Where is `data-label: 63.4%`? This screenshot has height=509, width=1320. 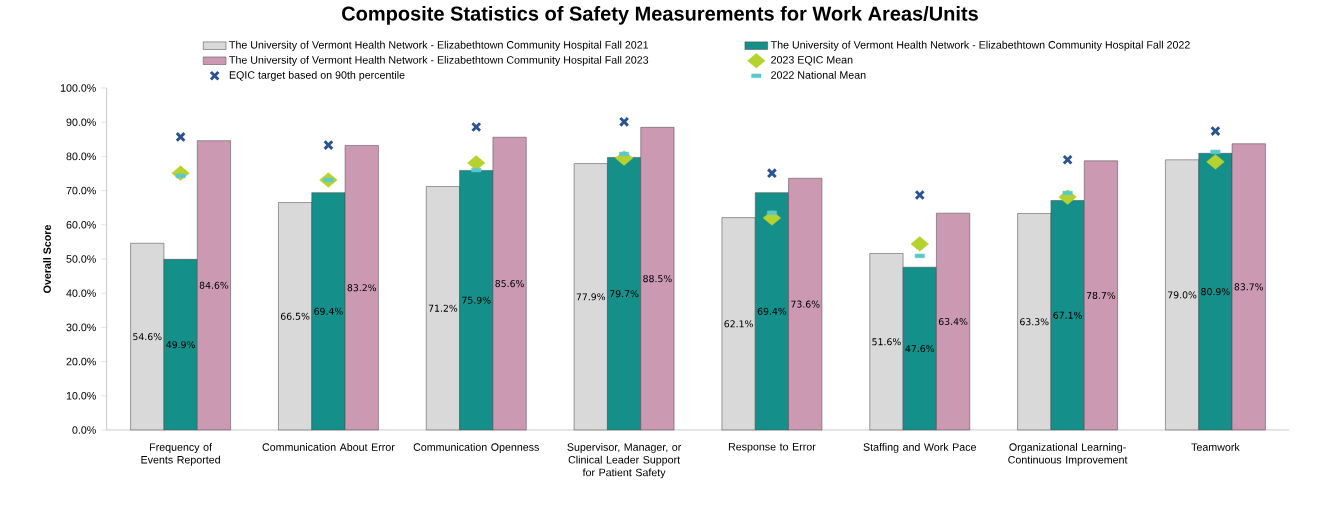
data-label: 63.4% is located at coordinates (953, 322).